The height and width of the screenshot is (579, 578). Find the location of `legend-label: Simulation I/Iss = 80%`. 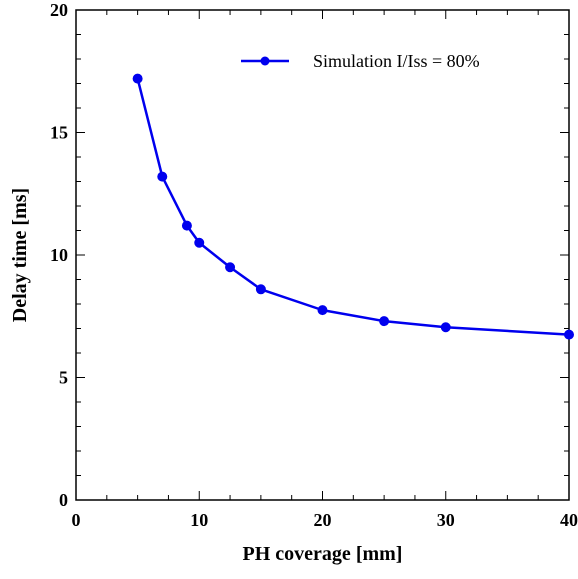

legend-label: Simulation I/Iss = 80% is located at coordinates (396, 61).